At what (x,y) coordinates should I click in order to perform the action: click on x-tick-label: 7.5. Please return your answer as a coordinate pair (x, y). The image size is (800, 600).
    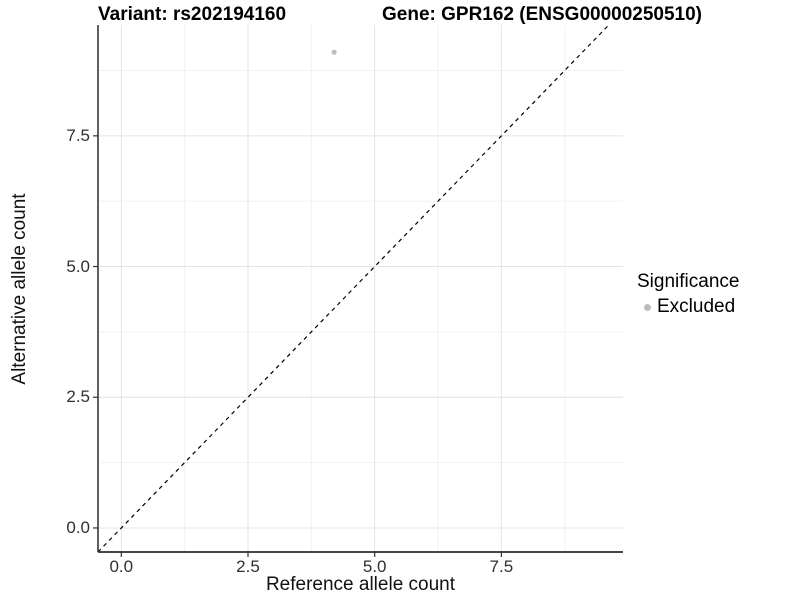
    Looking at the image, I should click on (501, 566).